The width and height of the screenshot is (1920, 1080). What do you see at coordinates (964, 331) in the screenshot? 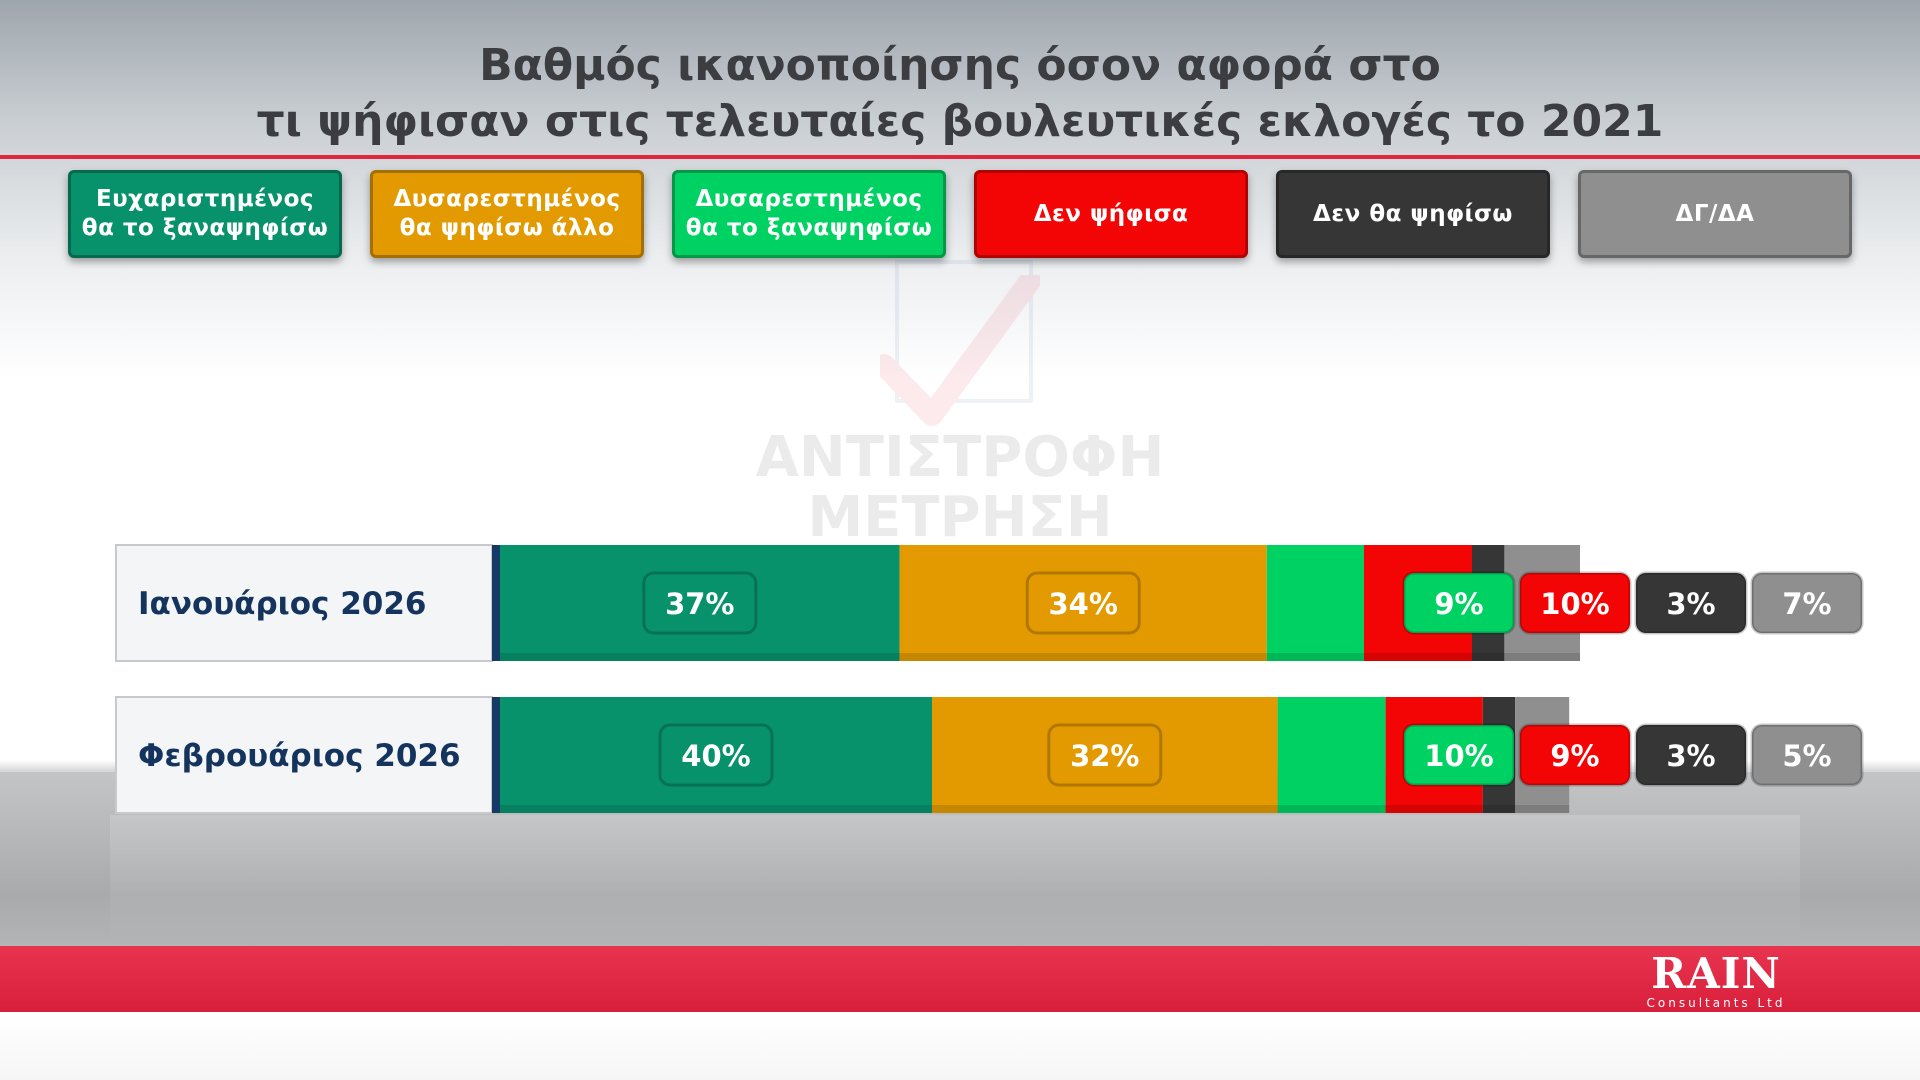
I see `watermark-ballot-box` at bounding box center [964, 331].